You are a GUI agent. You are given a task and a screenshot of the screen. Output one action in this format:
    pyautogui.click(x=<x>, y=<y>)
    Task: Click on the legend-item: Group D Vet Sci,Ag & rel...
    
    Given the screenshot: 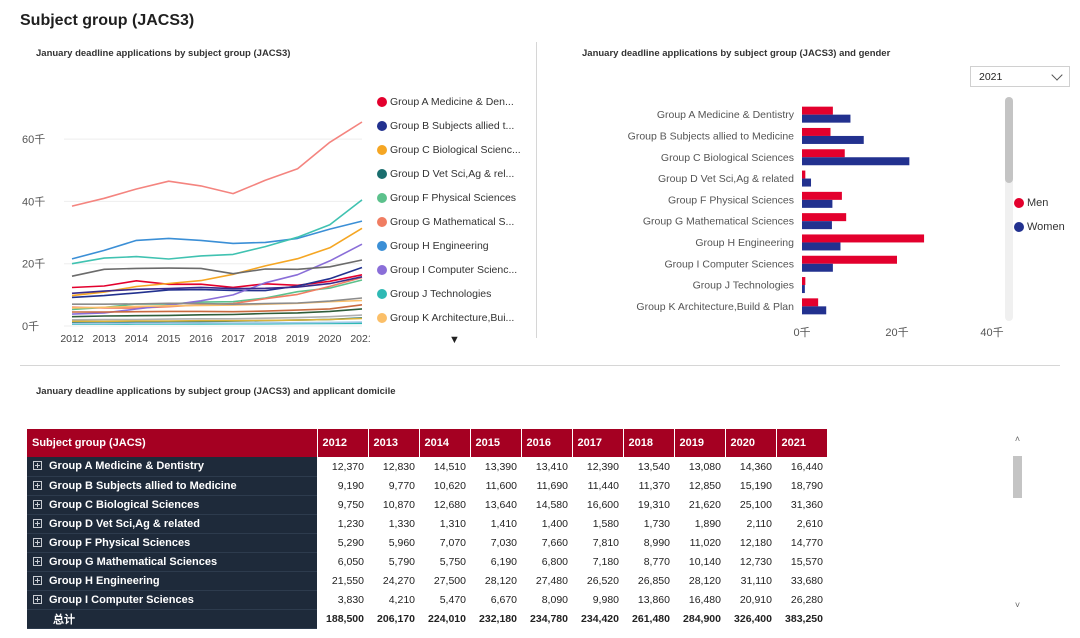 What is the action you would take?
    pyautogui.click(x=452, y=174)
    